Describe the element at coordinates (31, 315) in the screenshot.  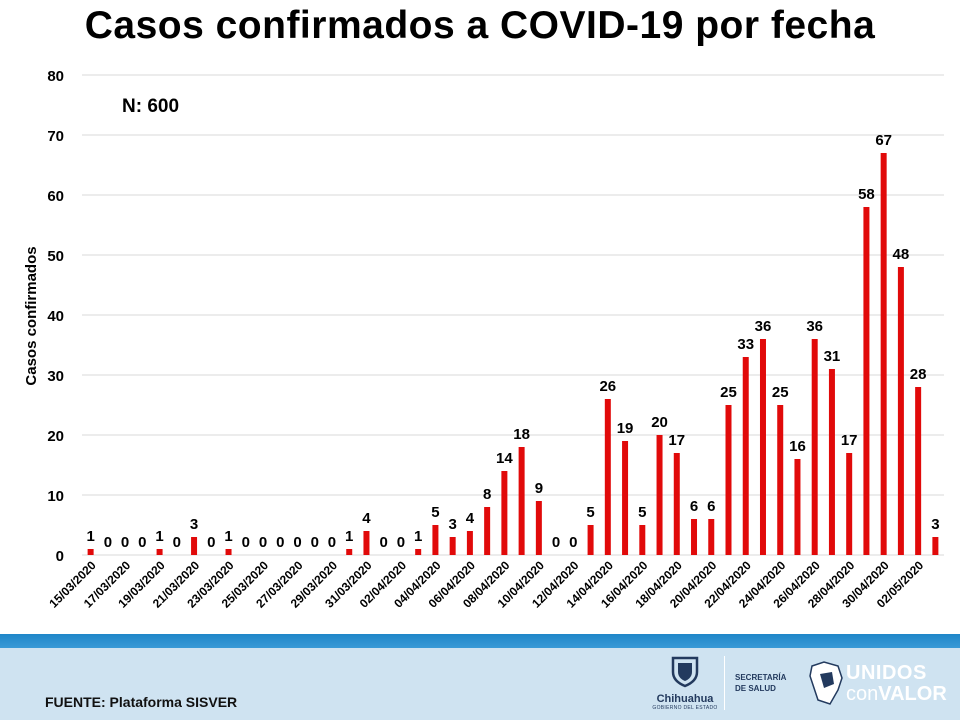
I see `y-axis-label: Casos confirmados` at that location.